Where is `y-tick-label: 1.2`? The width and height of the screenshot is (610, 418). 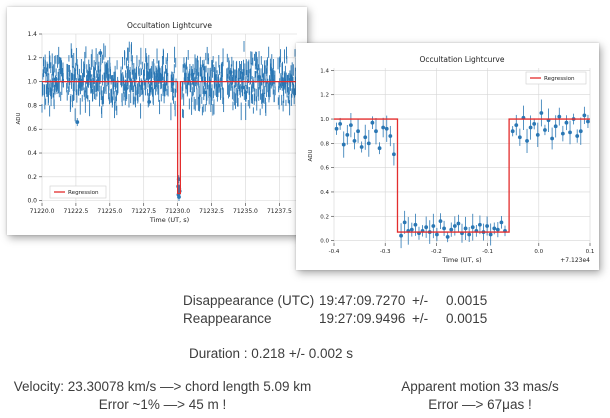
y-tick-label: 1.2 is located at coordinates (32, 58).